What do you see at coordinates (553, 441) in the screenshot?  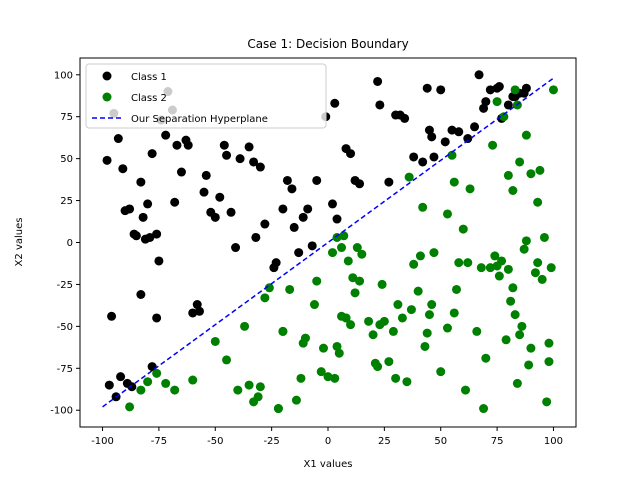 I see `x-tick-label: 100` at bounding box center [553, 441].